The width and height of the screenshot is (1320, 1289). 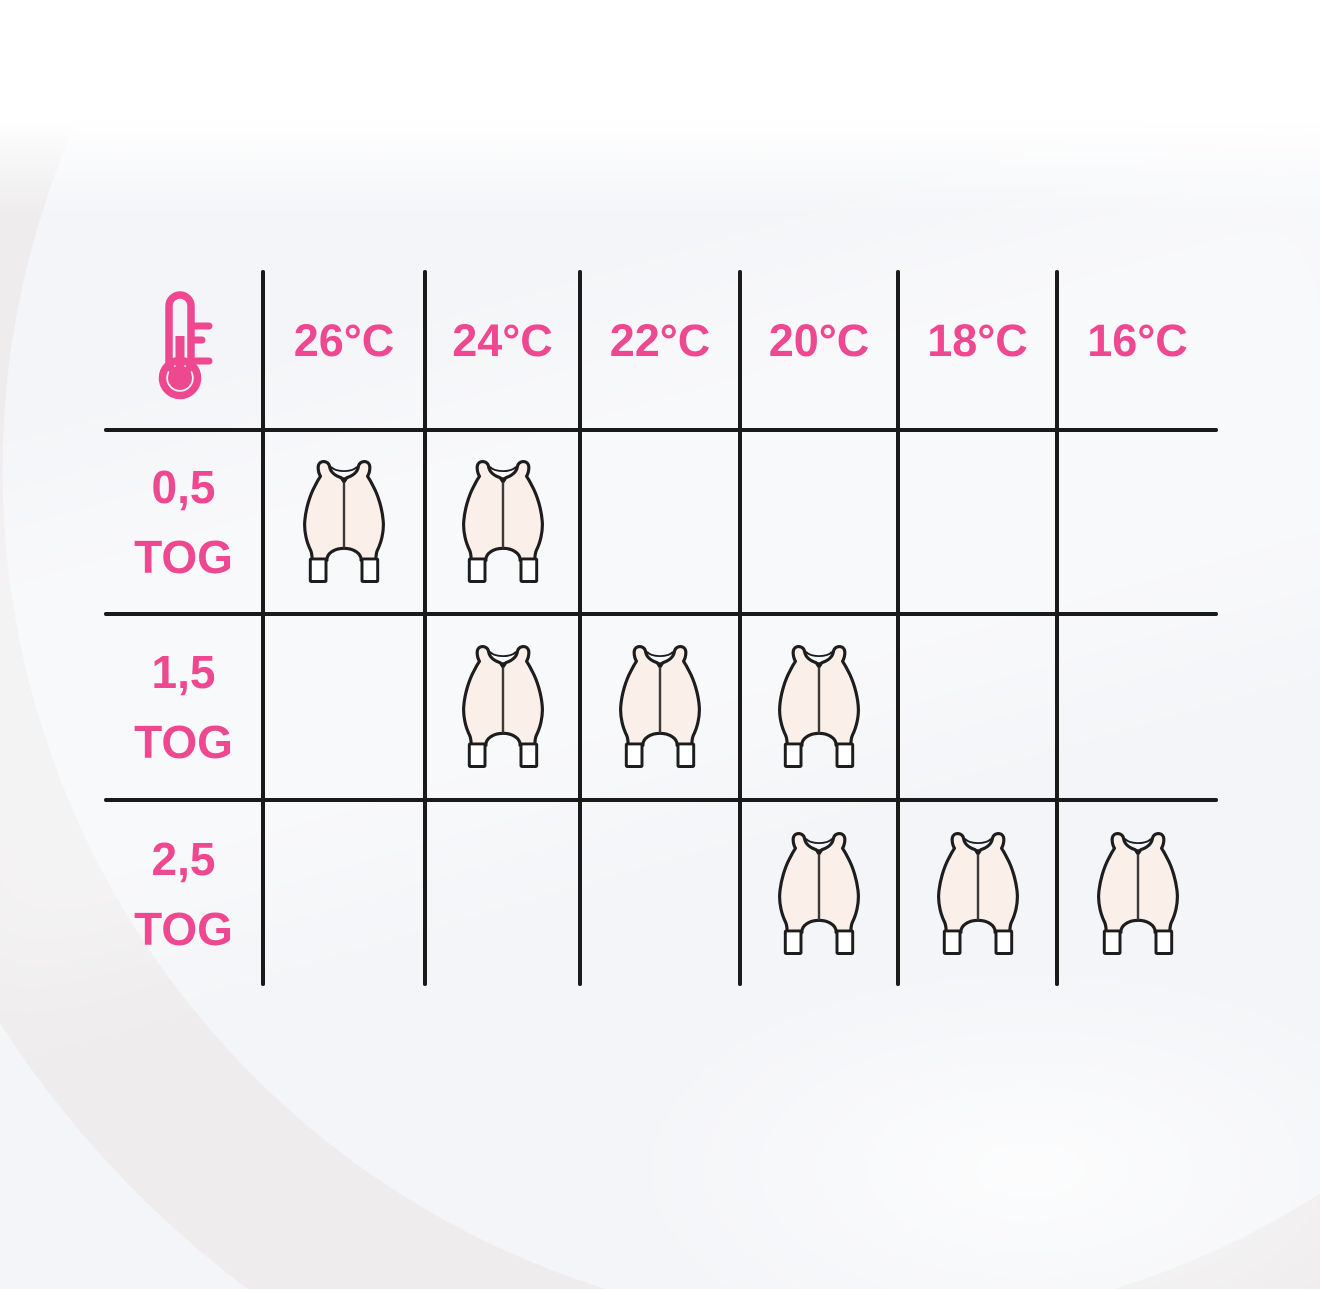 What do you see at coordinates (660, 522) in the screenshot?
I see `cell-05tog-22c` at bounding box center [660, 522].